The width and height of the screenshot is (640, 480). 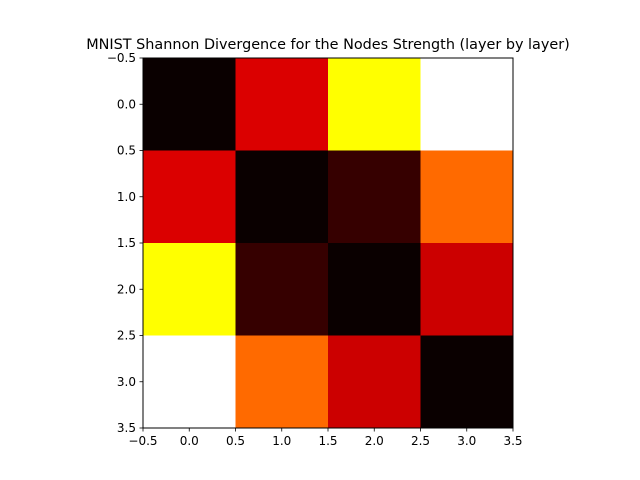 What do you see at coordinates (189, 104) in the screenshot?
I see `heatmap-cell-r0-c0` at bounding box center [189, 104].